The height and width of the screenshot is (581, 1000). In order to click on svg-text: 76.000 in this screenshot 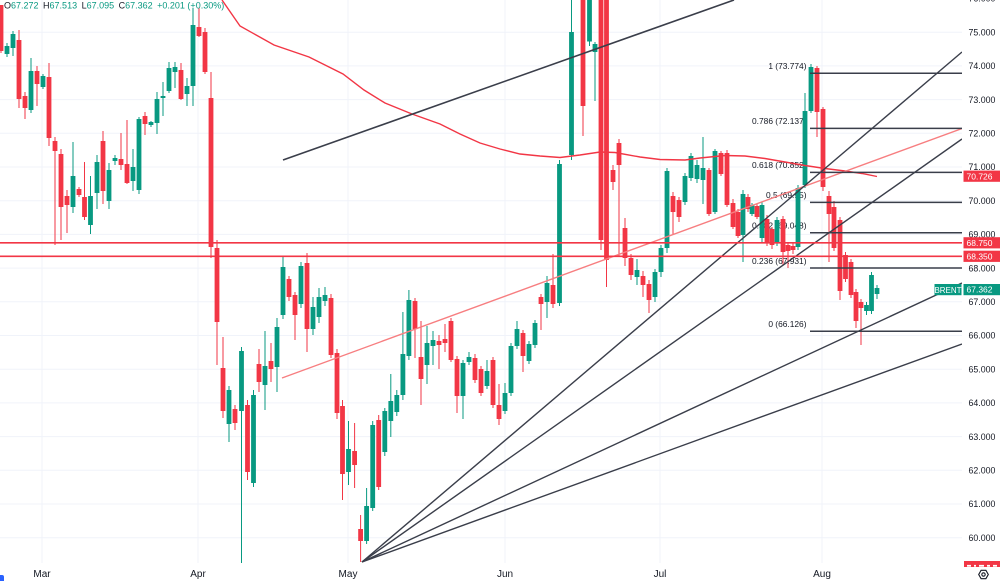, I will do `click(982, 2)`.